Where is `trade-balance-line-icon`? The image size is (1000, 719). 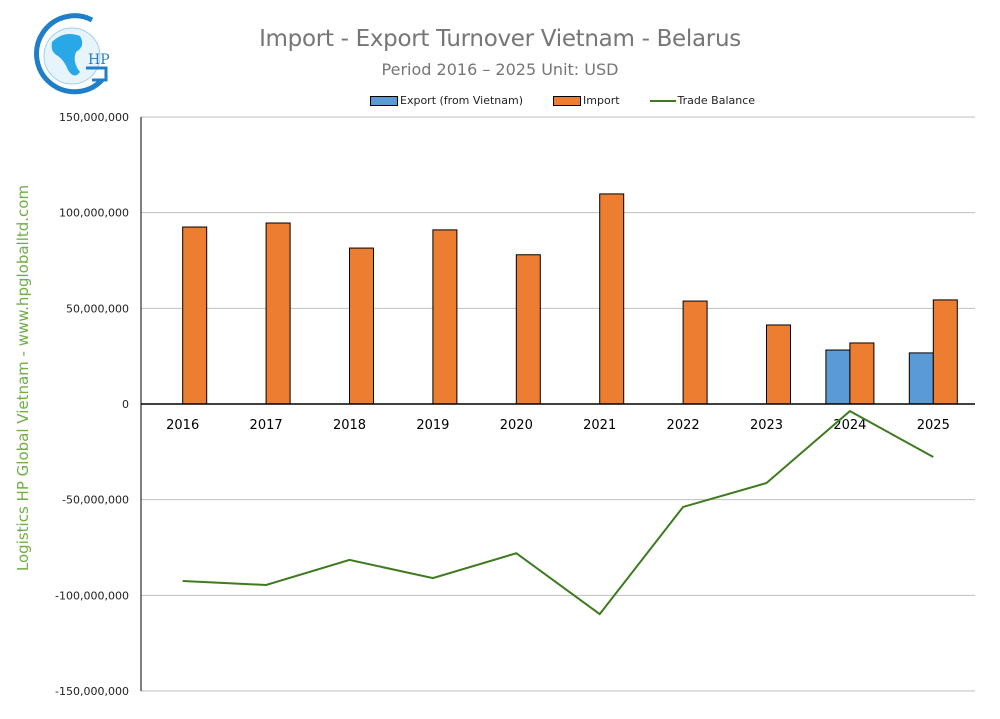 trade-balance-line-icon is located at coordinates (662, 100).